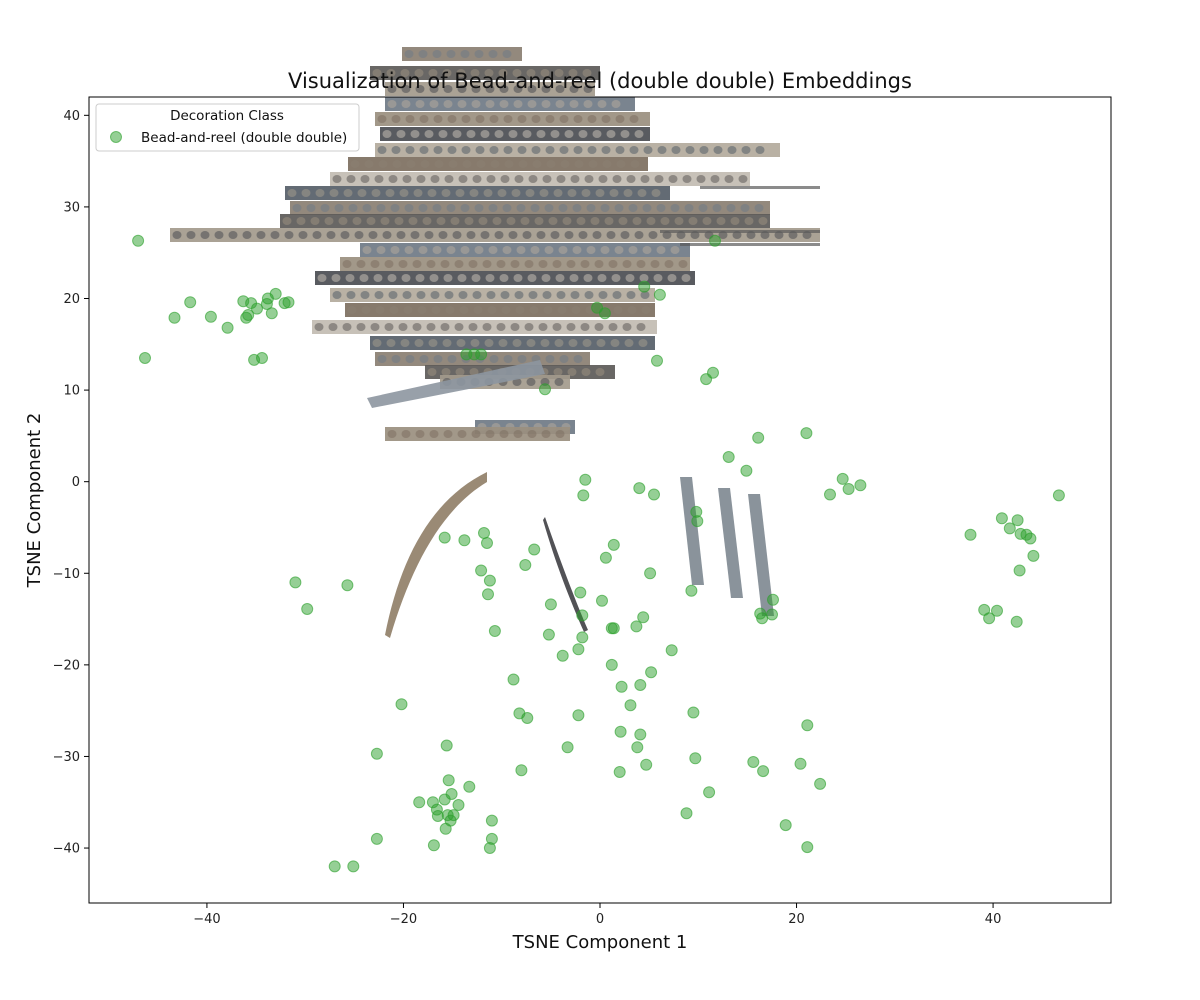 The width and height of the screenshot is (1200, 1000). Describe the element at coordinates (456, 384) in the screenshot. I see `thumbnail-strip` at that location.